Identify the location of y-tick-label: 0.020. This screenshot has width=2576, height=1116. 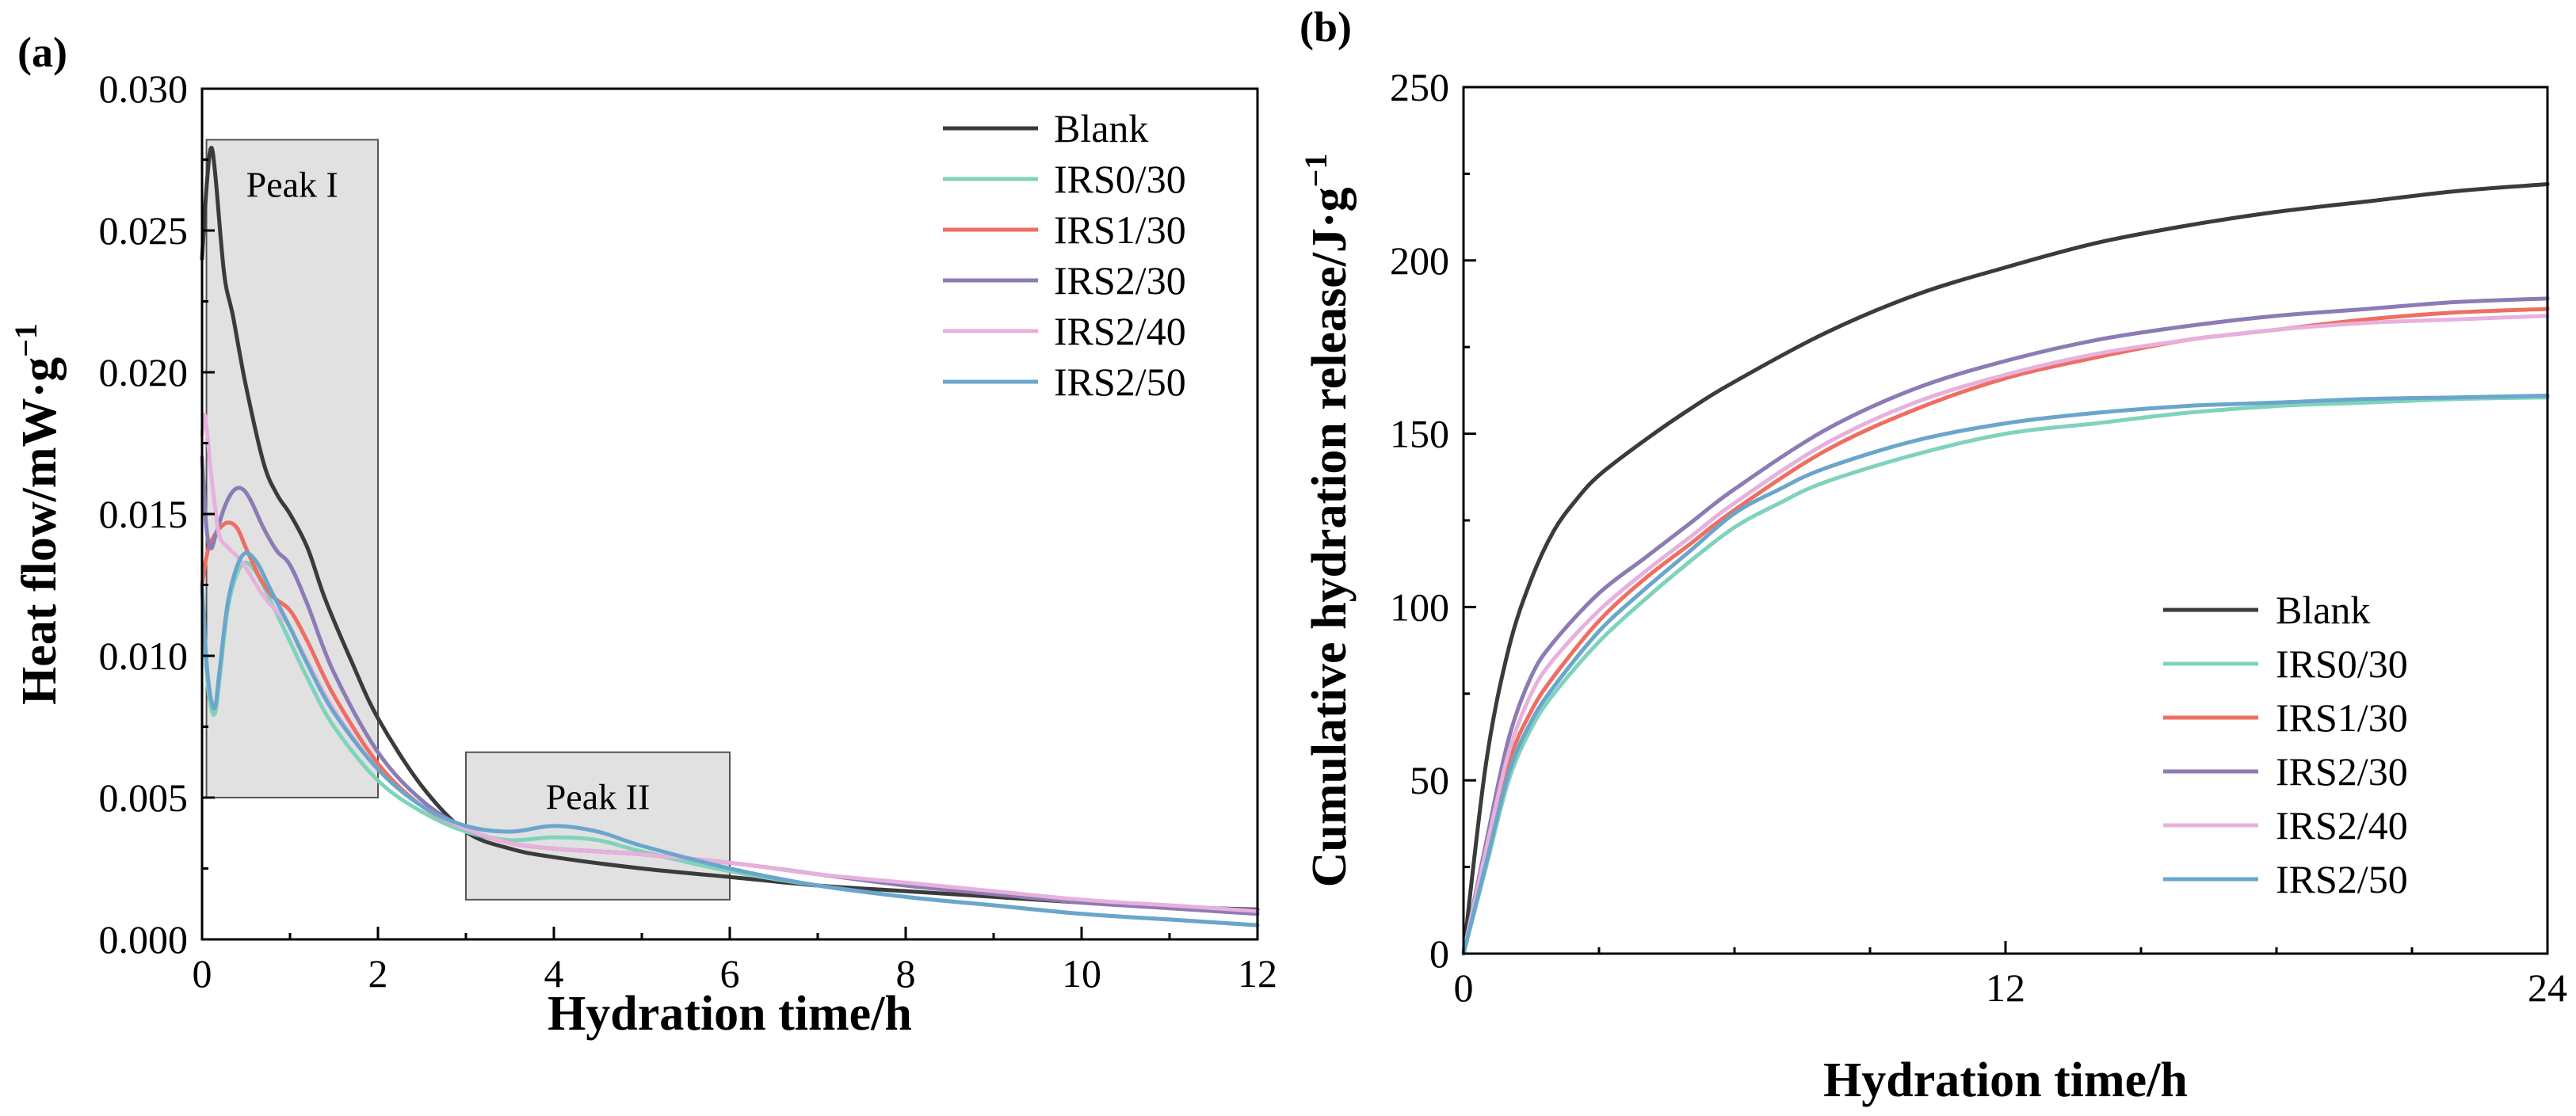
(144, 372).